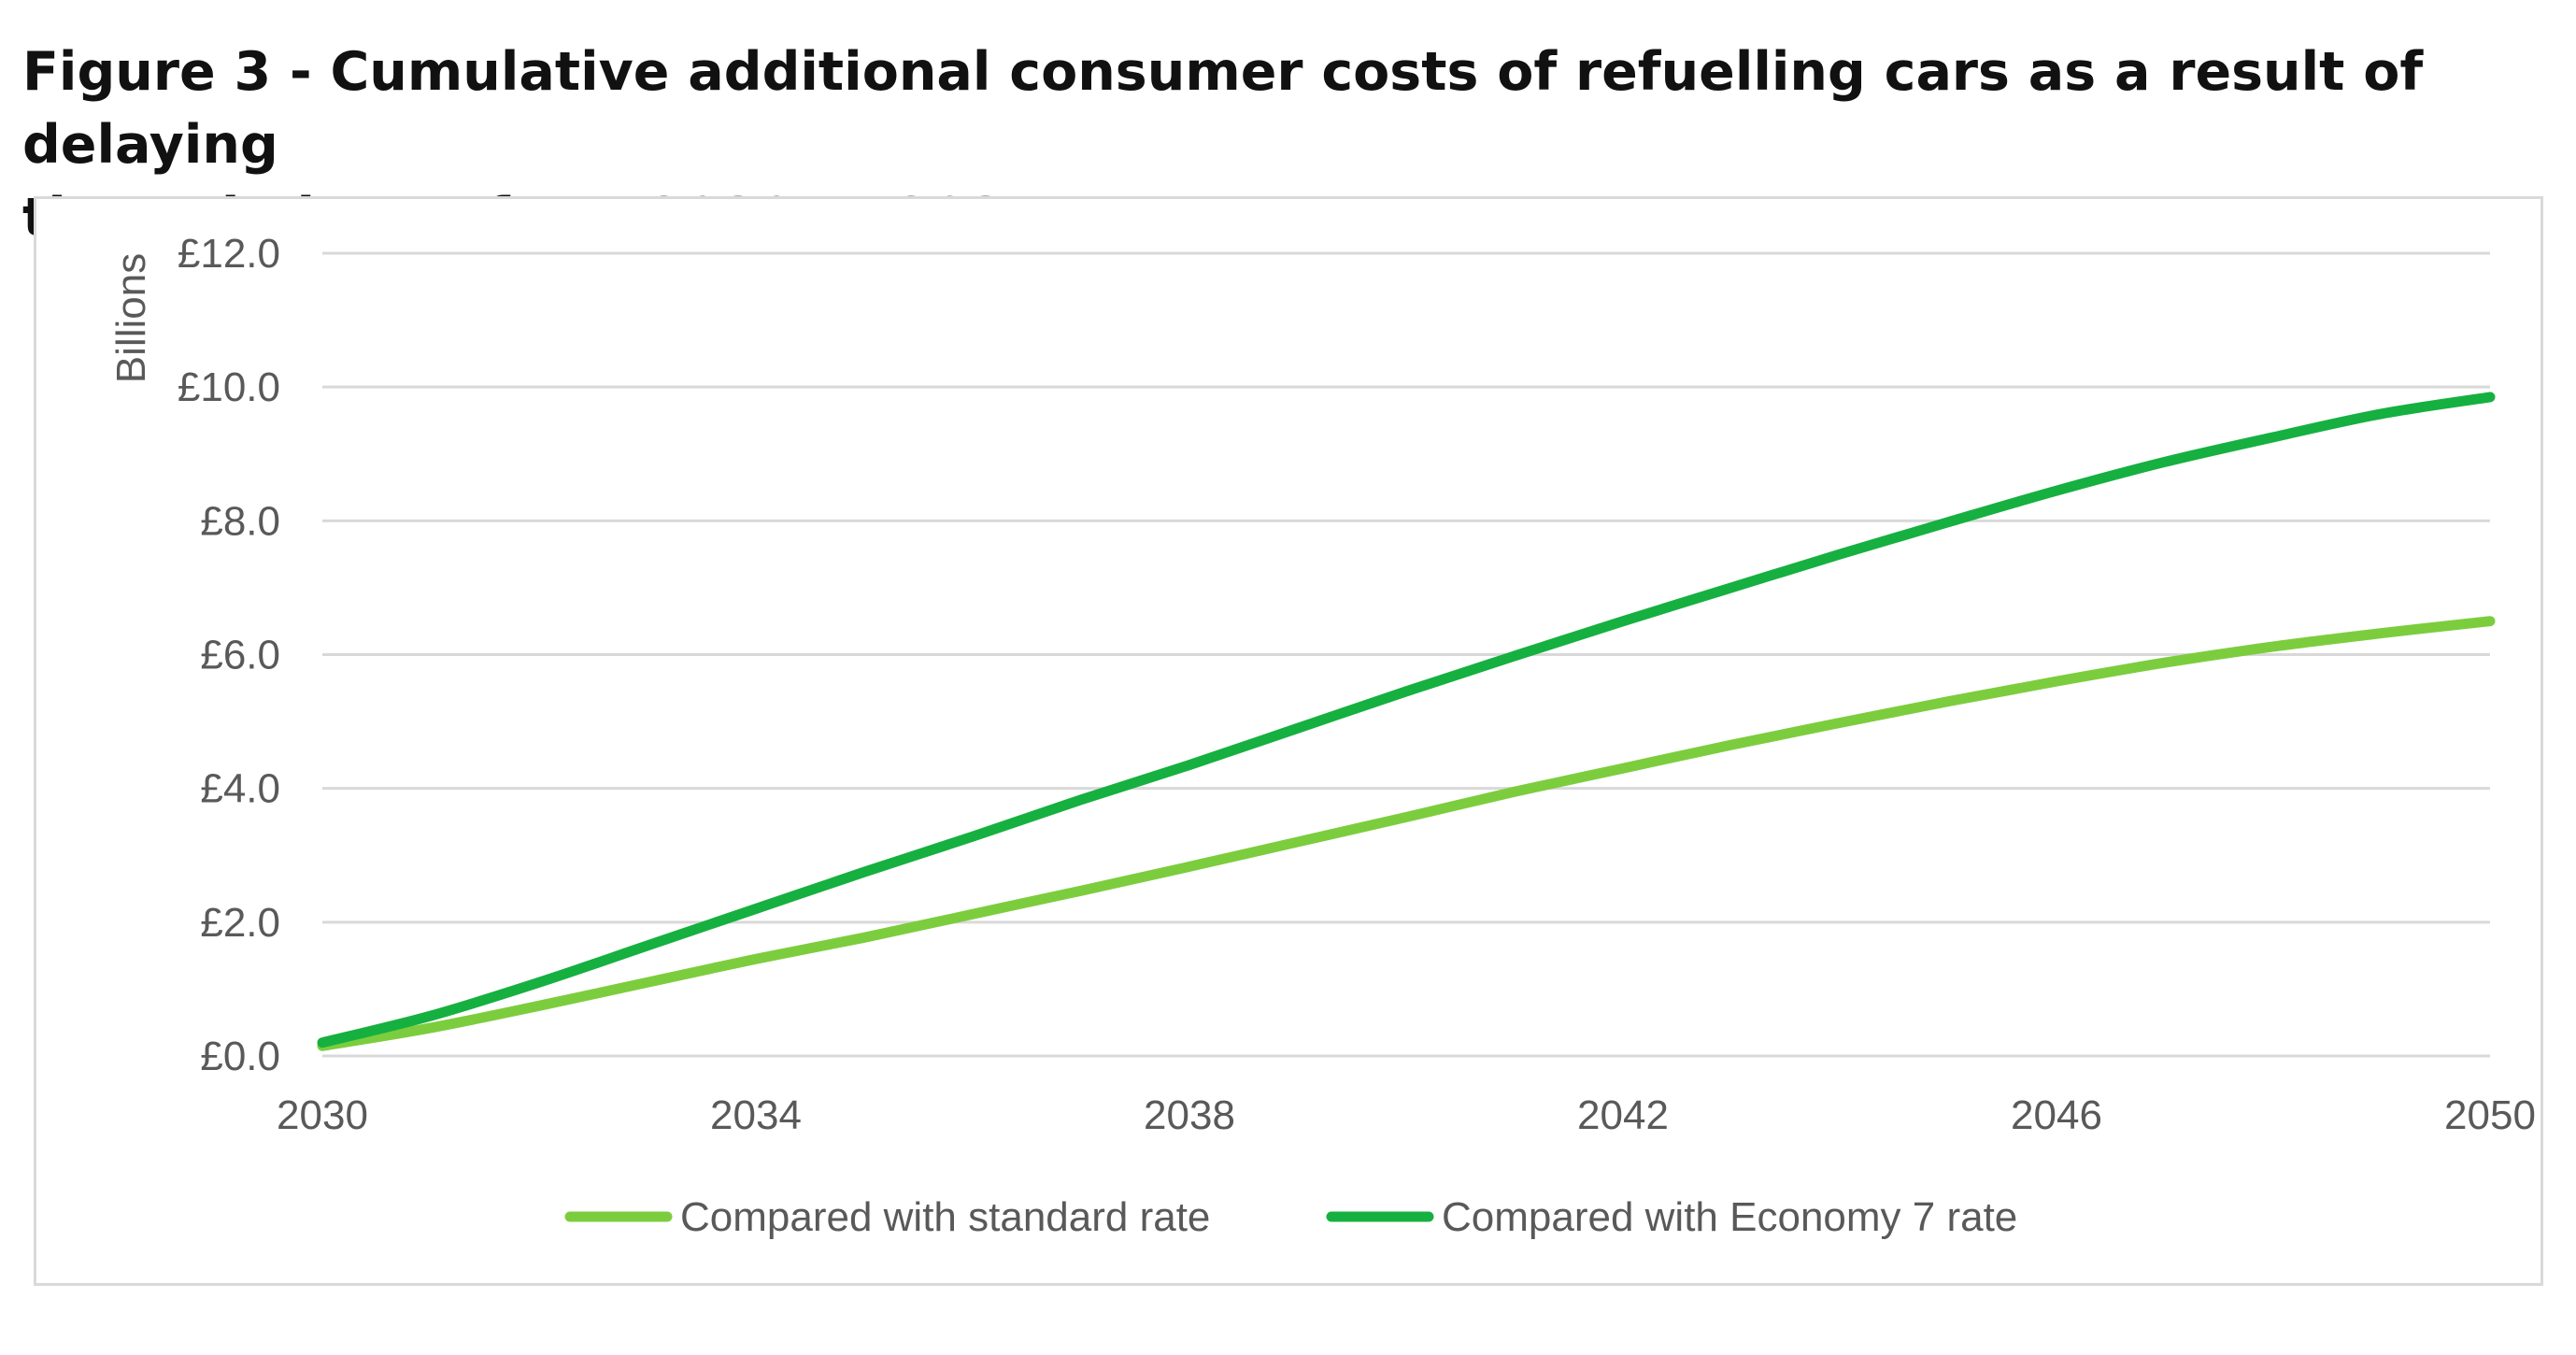 The height and width of the screenshot is (1355, 2576). Describe the element at coordinates (229, 387) in the screenshot. I see `y-tick-label: £10.0` at that location.